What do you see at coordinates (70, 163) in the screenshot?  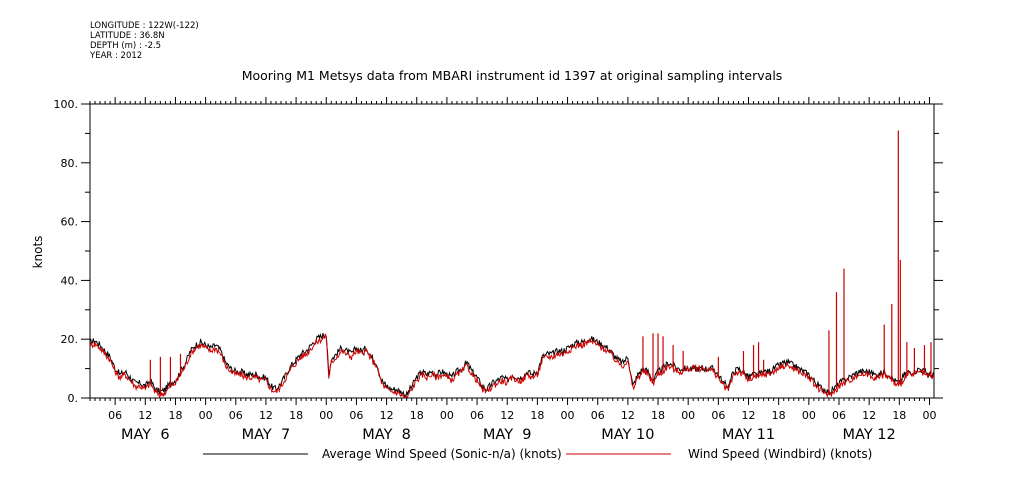 I see `y-tick-label: 80.` at bounding box center [70, 163].